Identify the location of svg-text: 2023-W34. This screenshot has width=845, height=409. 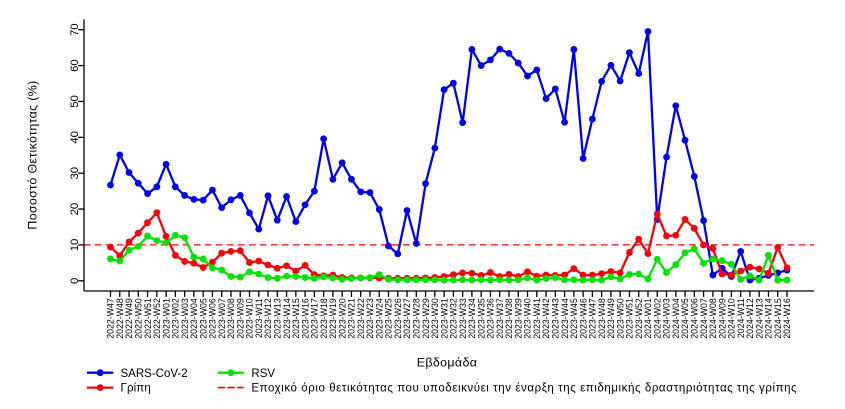
(472, 318).